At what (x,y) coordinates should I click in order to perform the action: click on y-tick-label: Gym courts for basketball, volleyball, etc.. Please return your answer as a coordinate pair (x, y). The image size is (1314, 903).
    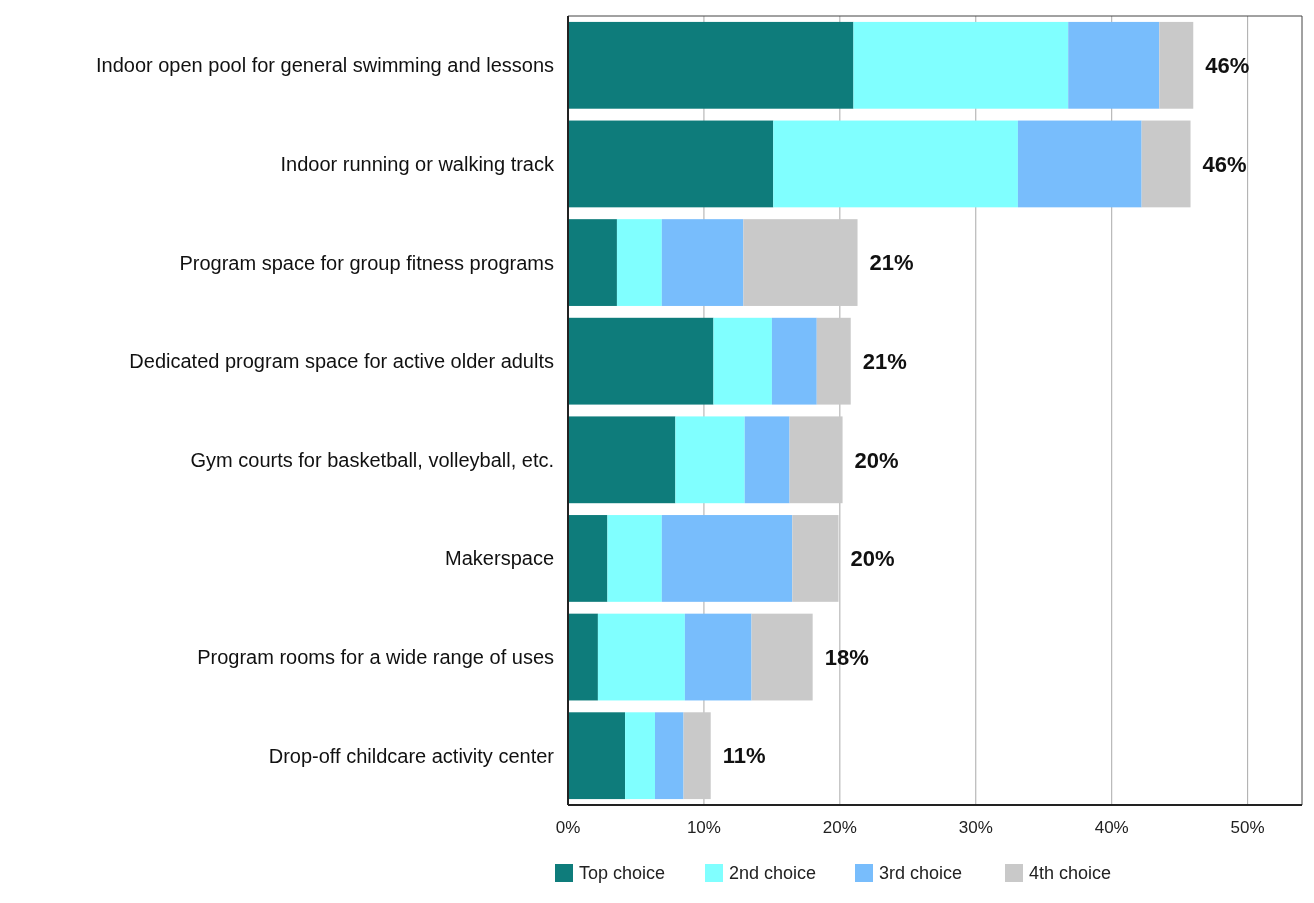
    Looking at the image, I should click on (372, 459).